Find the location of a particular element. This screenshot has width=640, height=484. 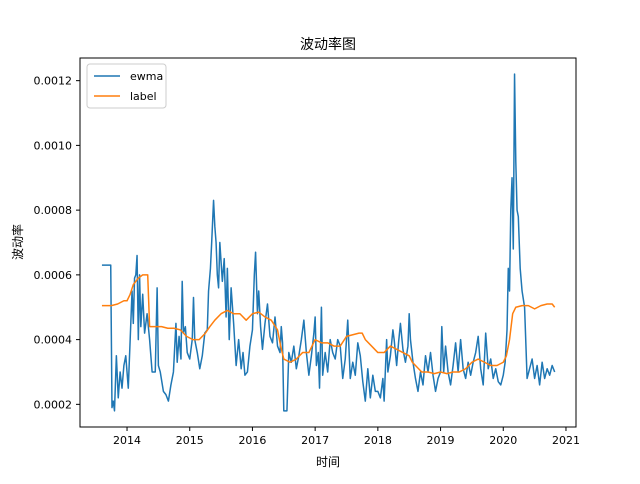

chart-title: 波动率图 is located at coordinates (328, 44).